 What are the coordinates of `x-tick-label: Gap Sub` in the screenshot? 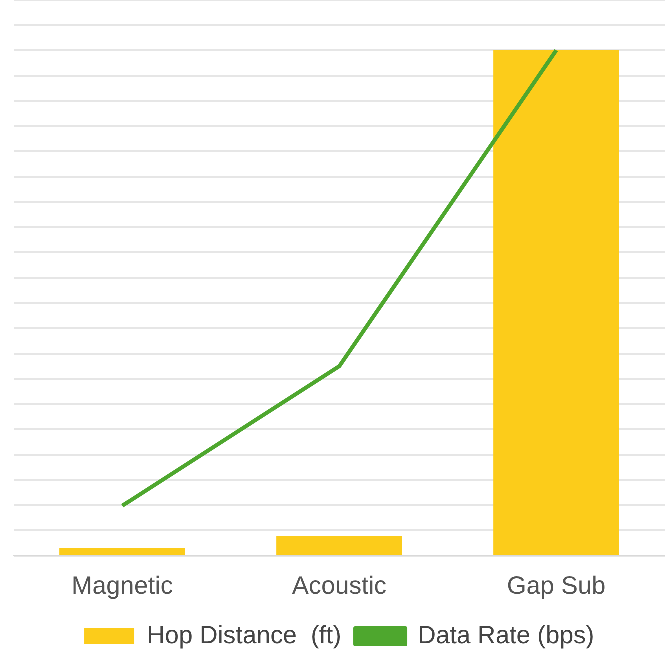 It's located at (556, 586).